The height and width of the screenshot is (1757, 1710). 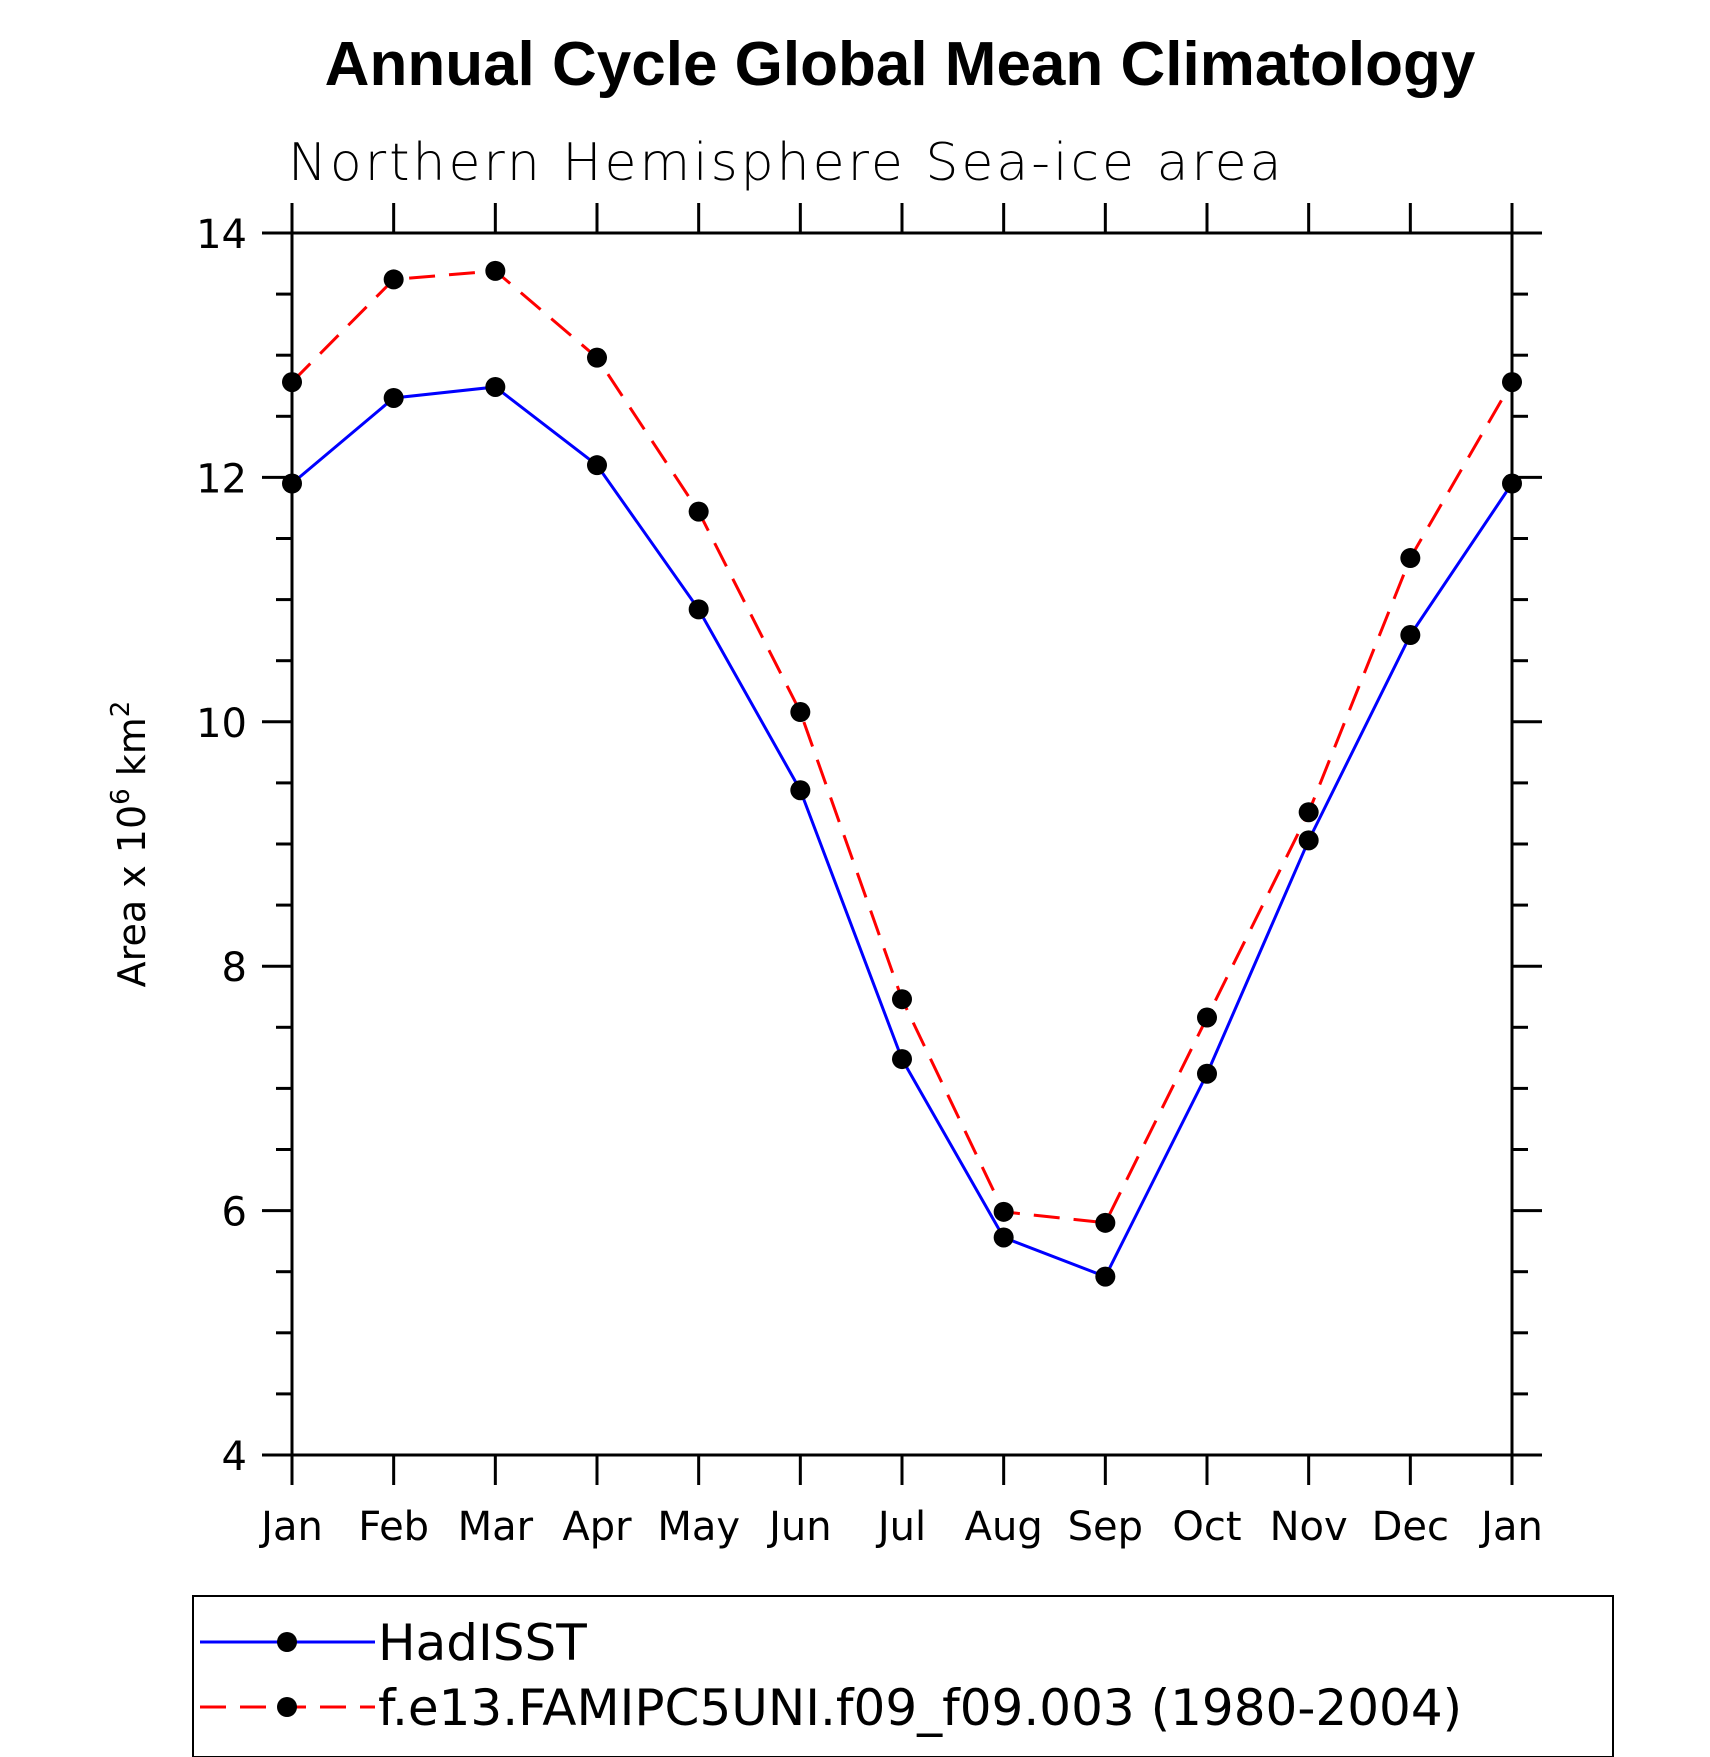 What do you see at coordinates (900, 64) in the screenshot?
I see `chart-title: Annual Cycle Global Mean Climatology` at bounding box center [900, 64].